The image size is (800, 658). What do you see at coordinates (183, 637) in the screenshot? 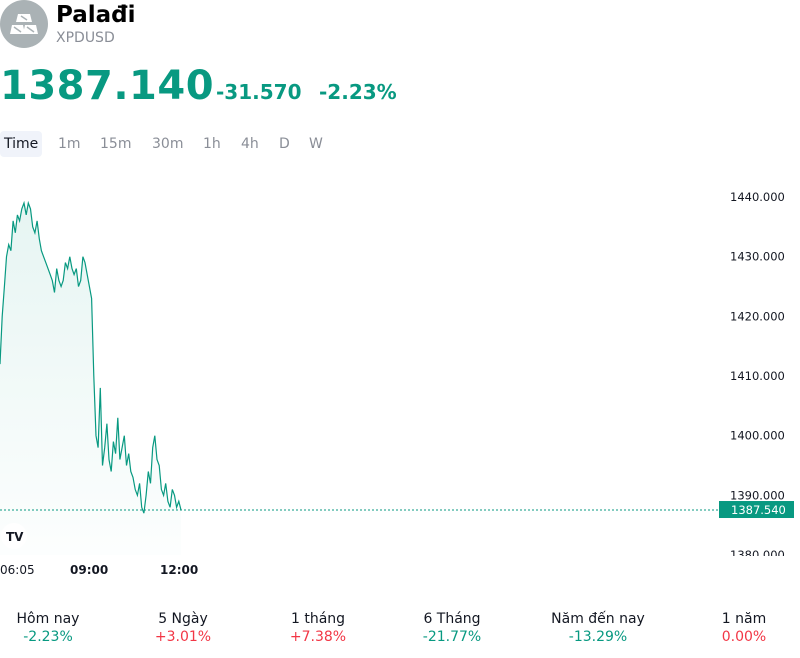
I see `perf-value: +3.01%` at bounding box center [183, 637].